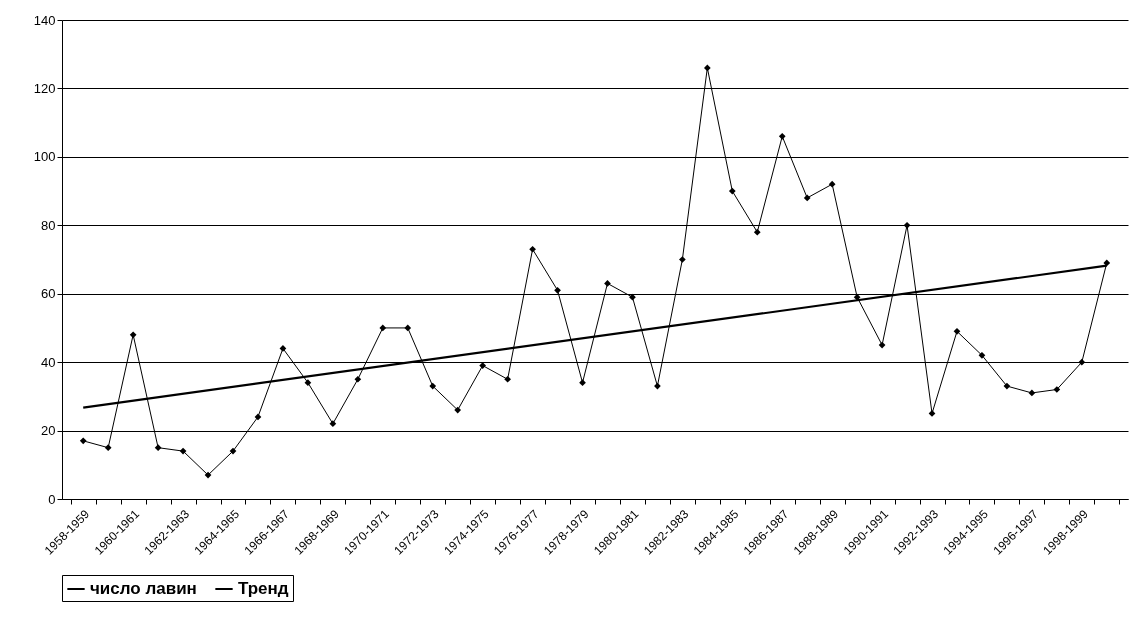 Image resolution: width=1130 pixels, height=625 pixels. What do you see at coordinates (48, 225) in the screenshot?
I see `y-tick-label: 80` at bounding box center [48, 225].